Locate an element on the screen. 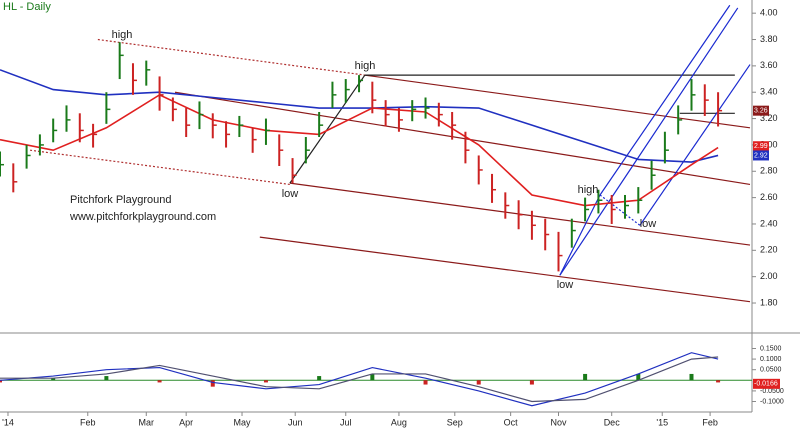 The image size is (800, 434). y-tick-label: 0.1500 is located at coordinates (771, 348).